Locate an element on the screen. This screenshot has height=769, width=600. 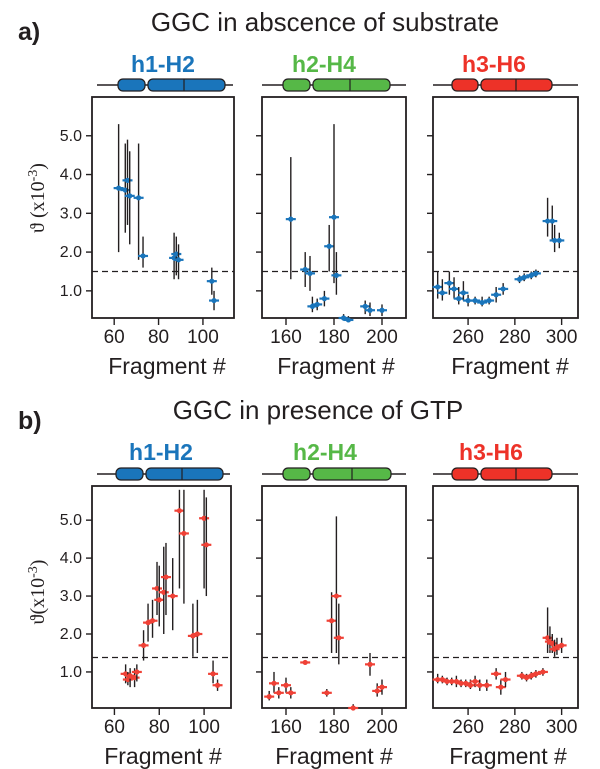
scatter-panel-b-h3-H6: 260 280 300 is located at coordinates (503, 602).